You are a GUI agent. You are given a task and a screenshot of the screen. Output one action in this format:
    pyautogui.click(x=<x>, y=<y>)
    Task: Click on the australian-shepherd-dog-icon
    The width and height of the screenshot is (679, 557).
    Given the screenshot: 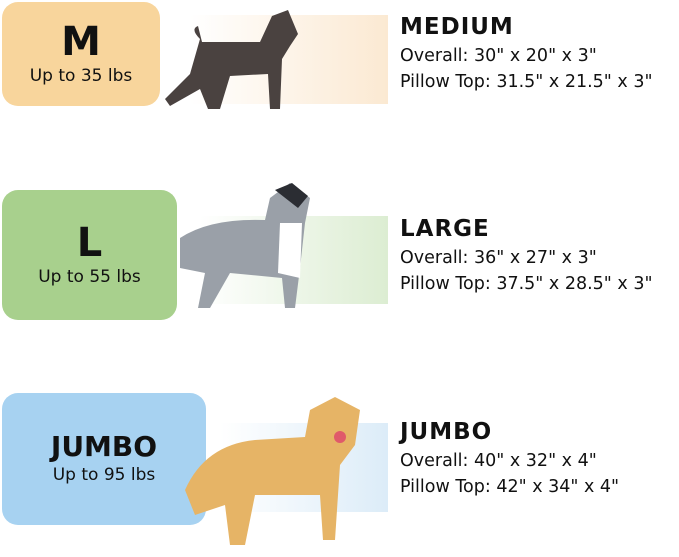 What is the action you would take?
    pyautogui.click(x=245, y=245)
    